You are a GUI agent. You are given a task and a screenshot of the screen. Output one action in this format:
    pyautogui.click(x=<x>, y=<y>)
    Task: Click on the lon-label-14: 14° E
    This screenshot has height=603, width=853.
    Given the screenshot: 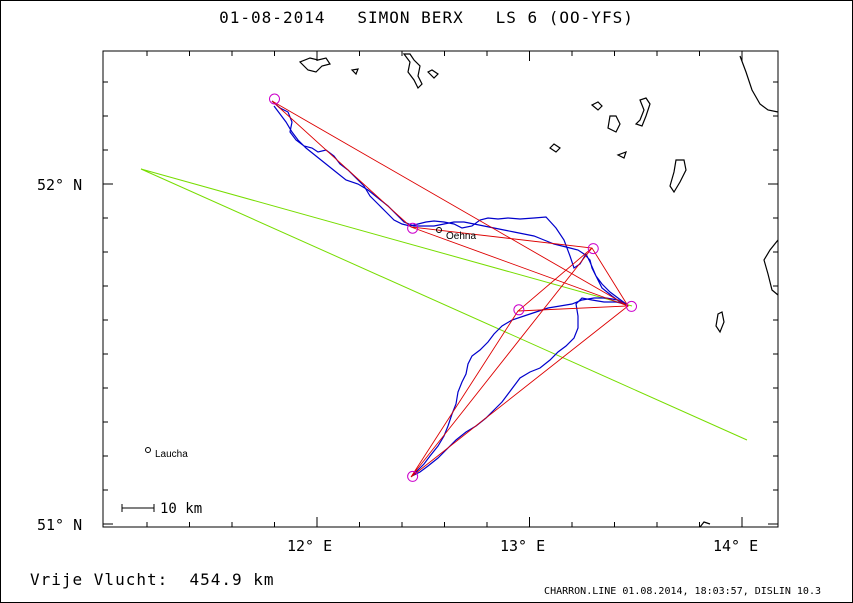 What is the action you would take?
    pyautogui.click(x=735, y=546)
    